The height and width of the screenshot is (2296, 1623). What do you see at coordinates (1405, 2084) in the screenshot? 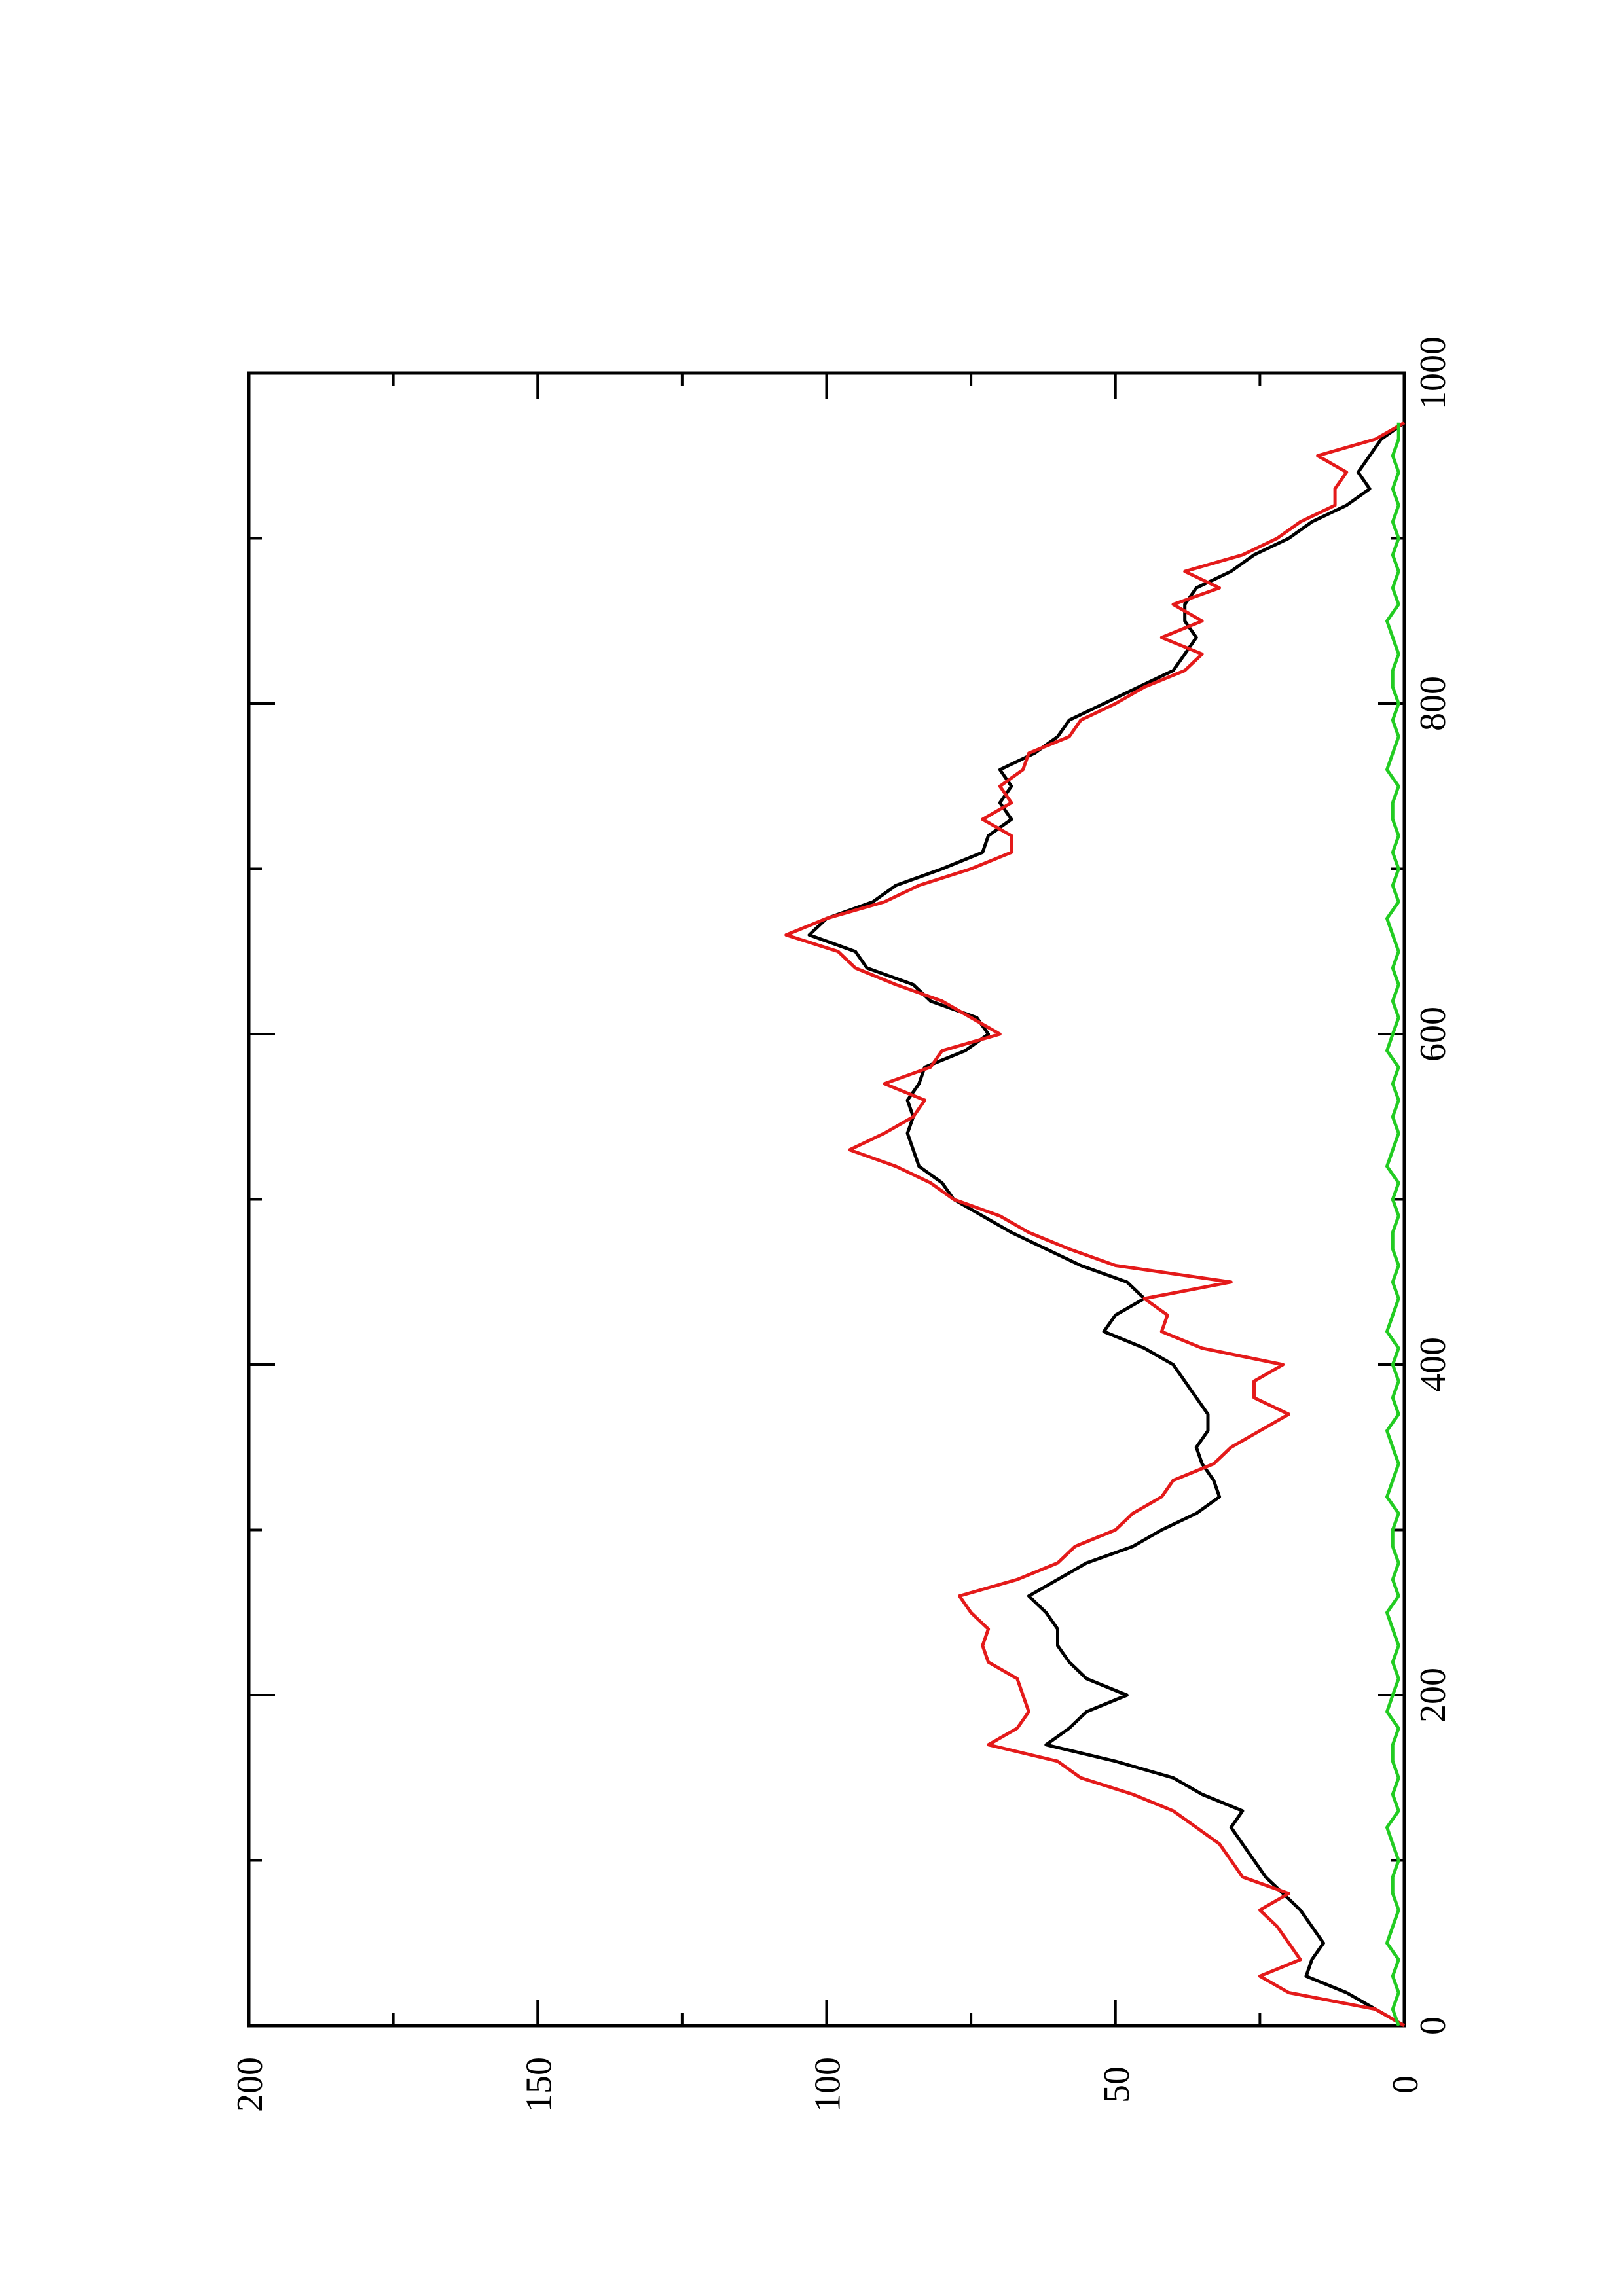
I see `y-tick-label: 0` at bounding box center [1405, 2084].